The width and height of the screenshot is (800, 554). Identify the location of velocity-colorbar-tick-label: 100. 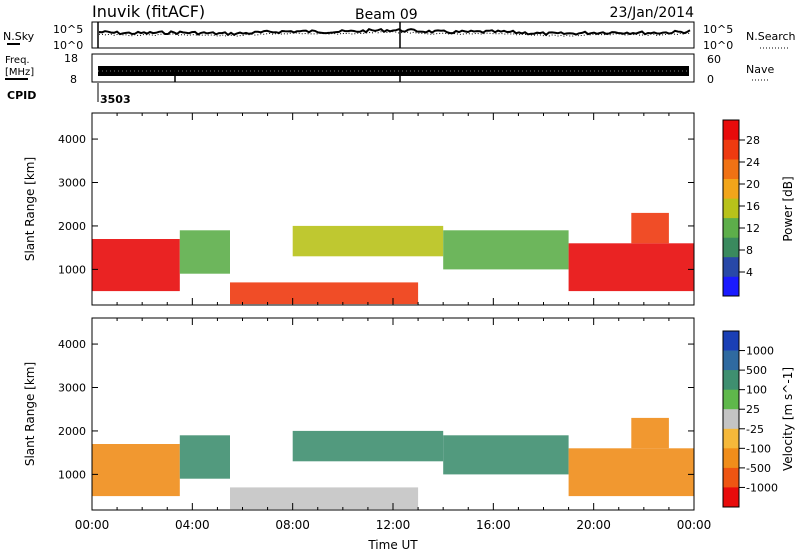
(756, 390).